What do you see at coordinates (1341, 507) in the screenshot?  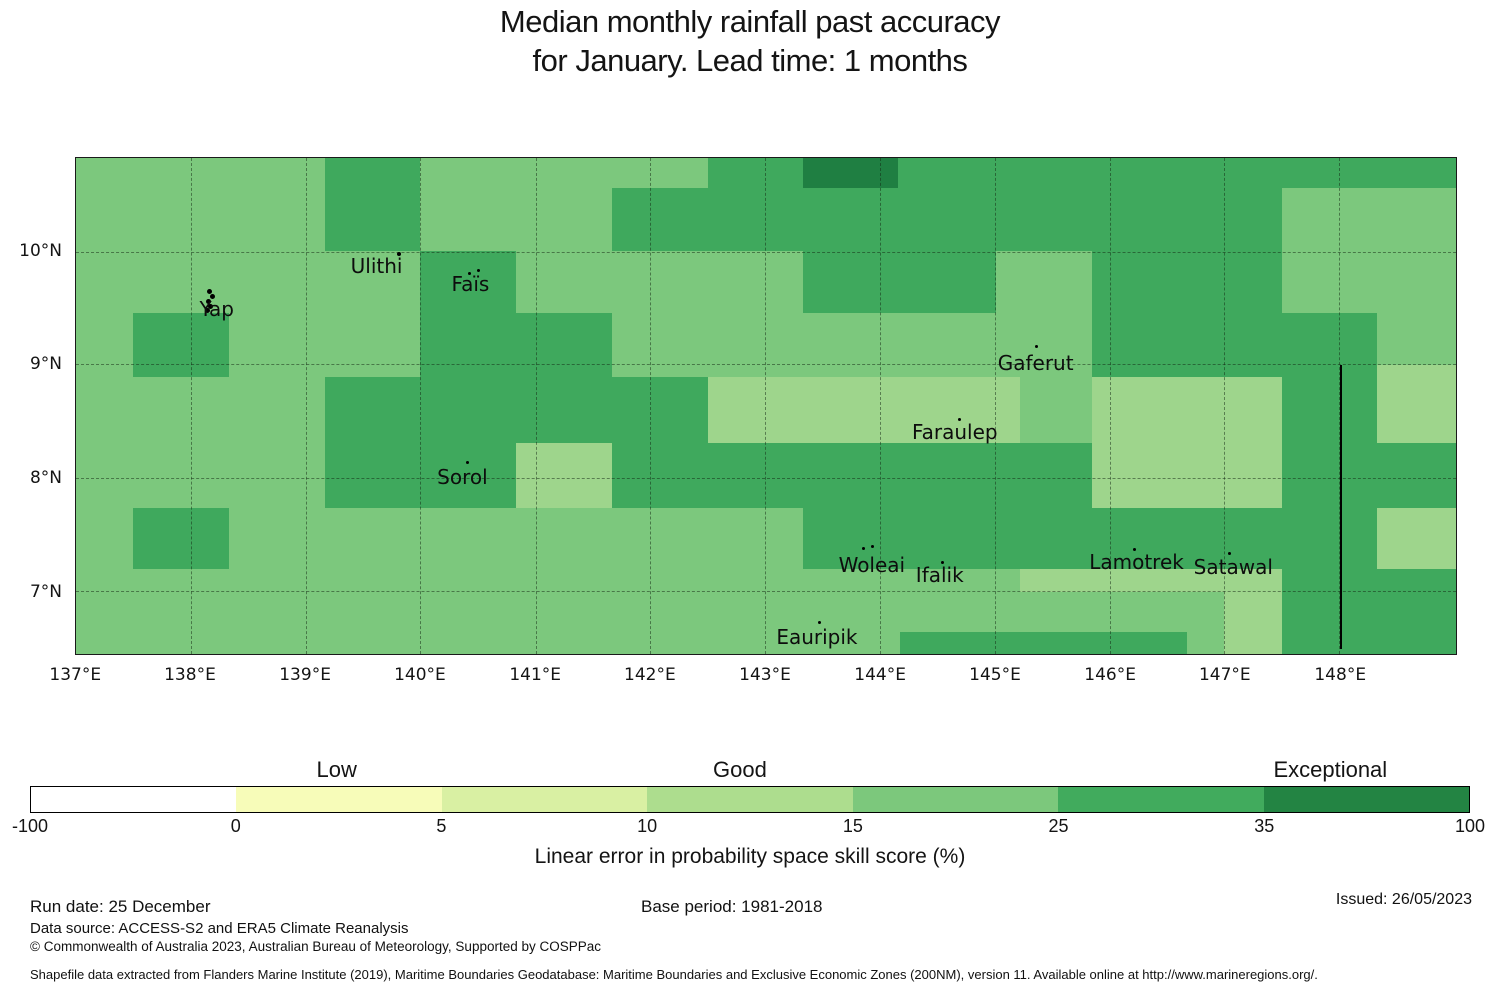 I see `eez-boundary-line` at bounding box center [1341, 507].